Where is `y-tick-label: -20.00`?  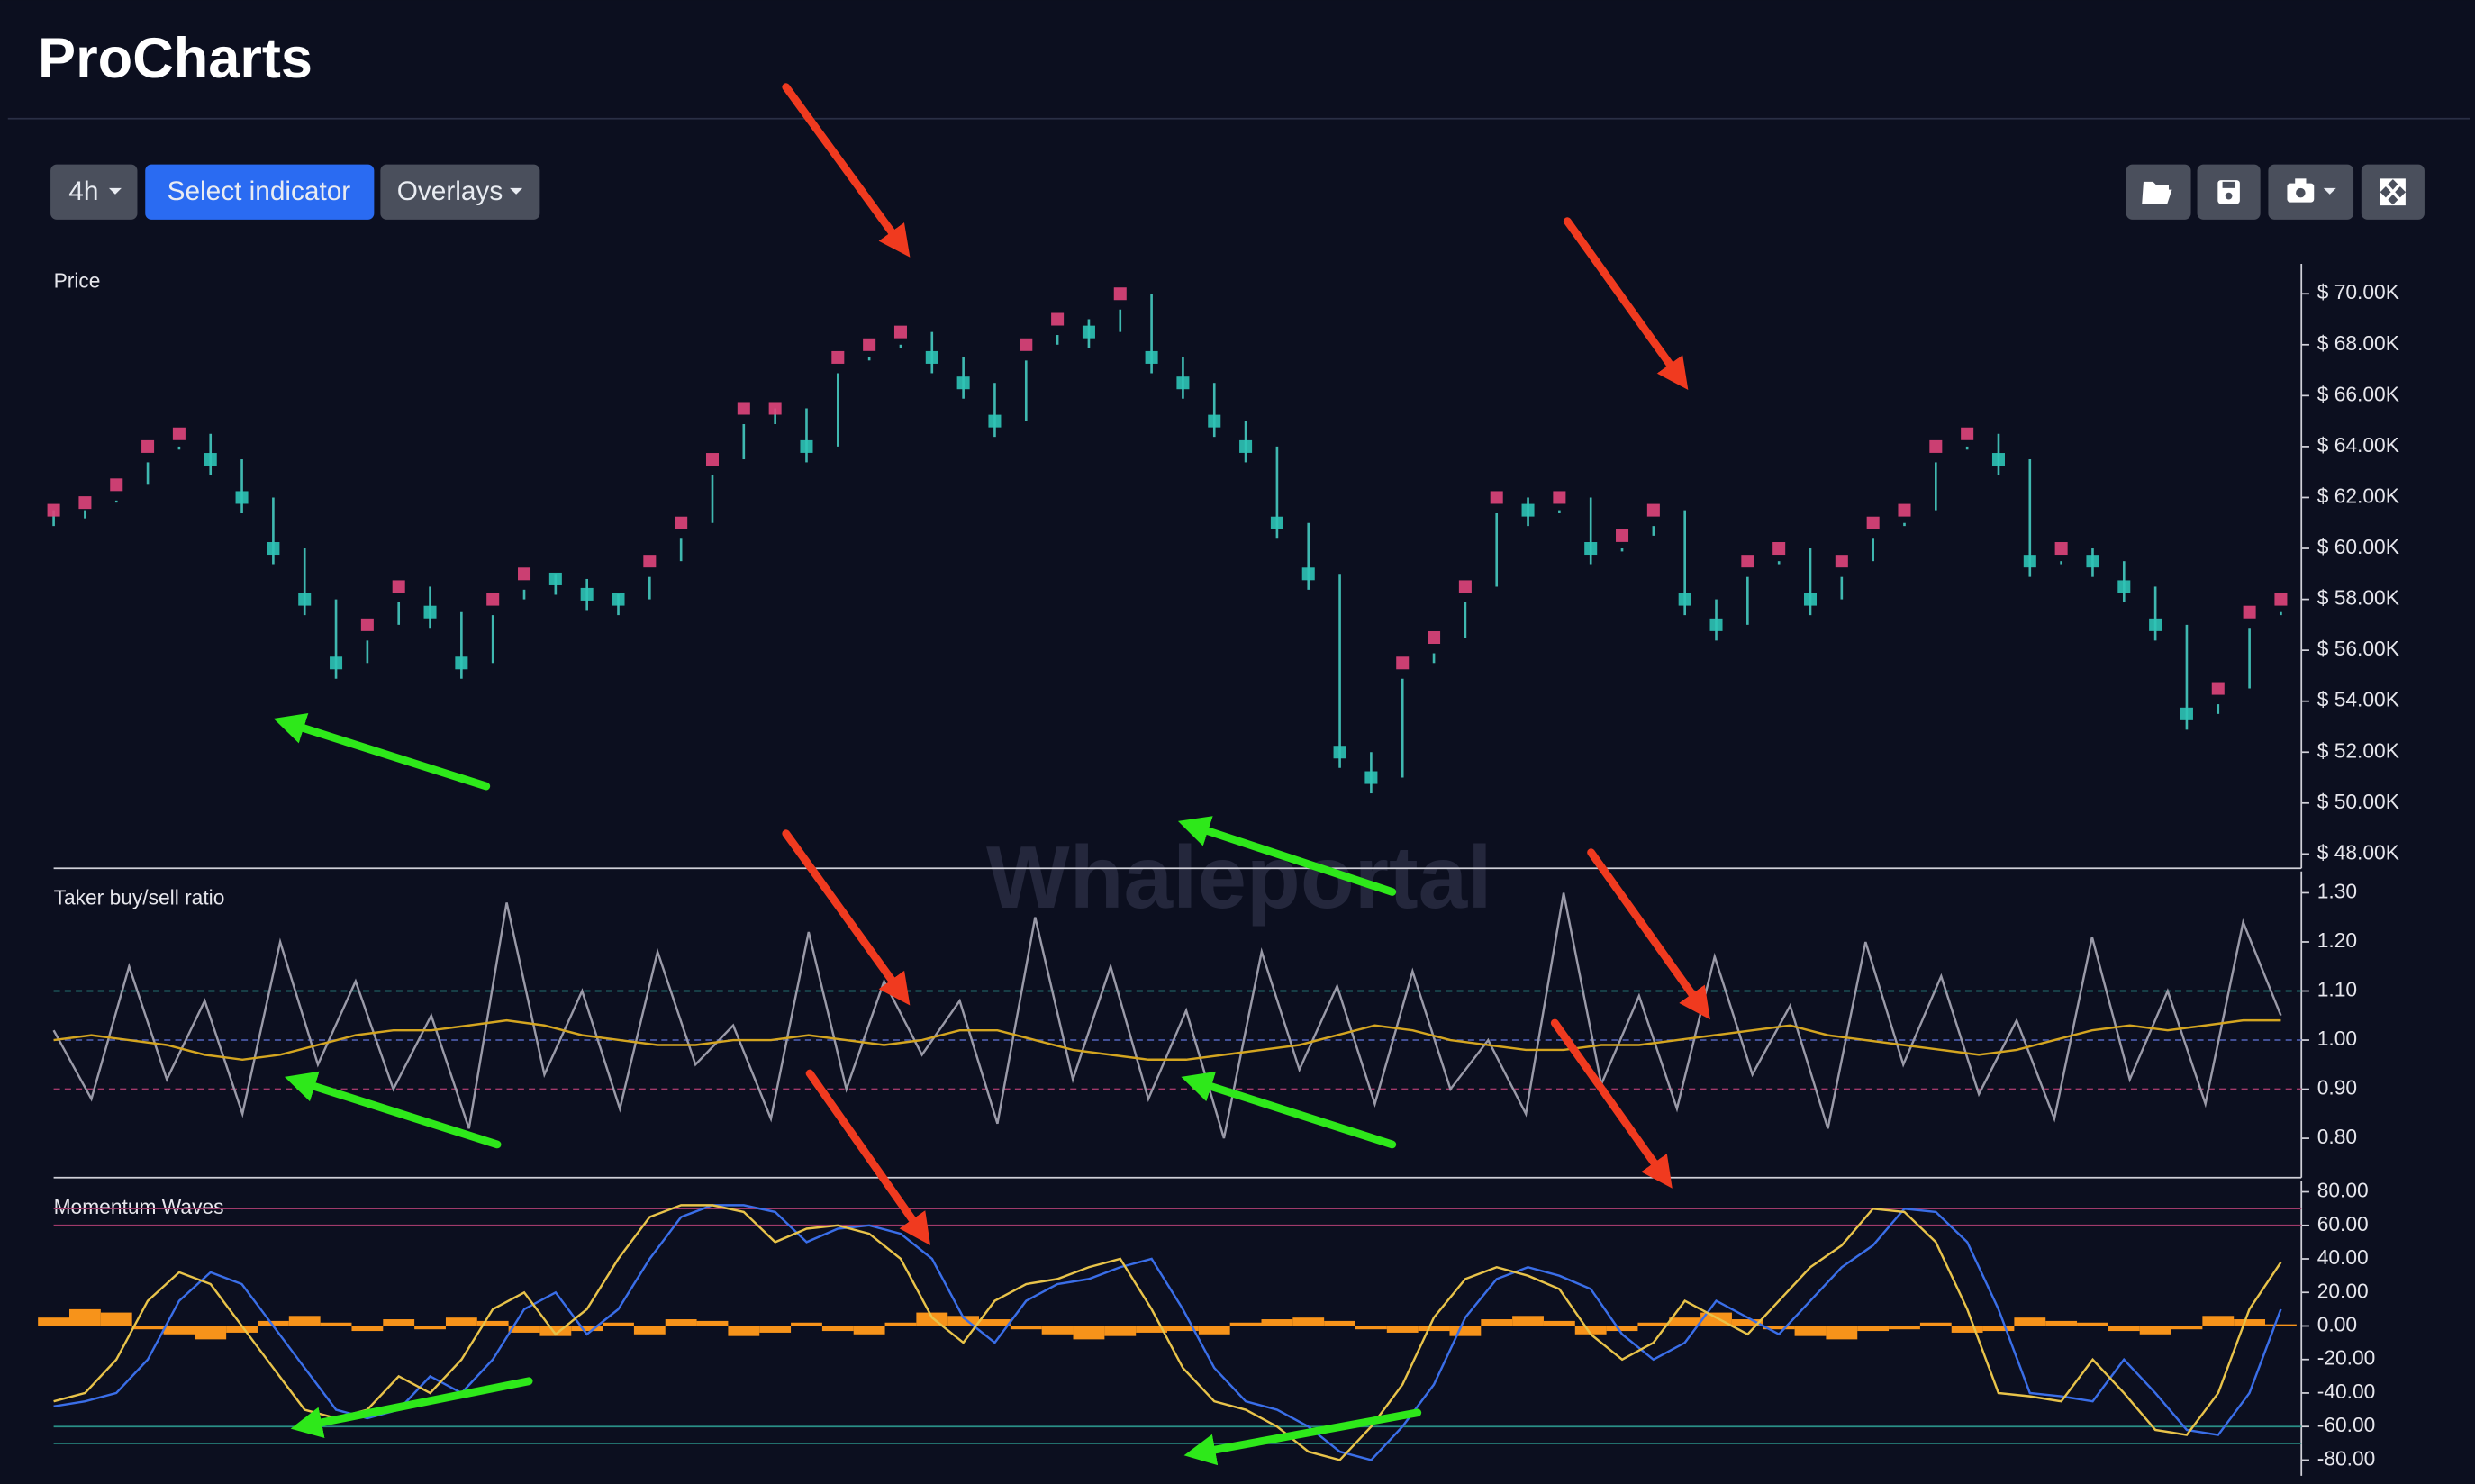
y-tick-label: -20.00 is located at coordinates (2346, 1358).